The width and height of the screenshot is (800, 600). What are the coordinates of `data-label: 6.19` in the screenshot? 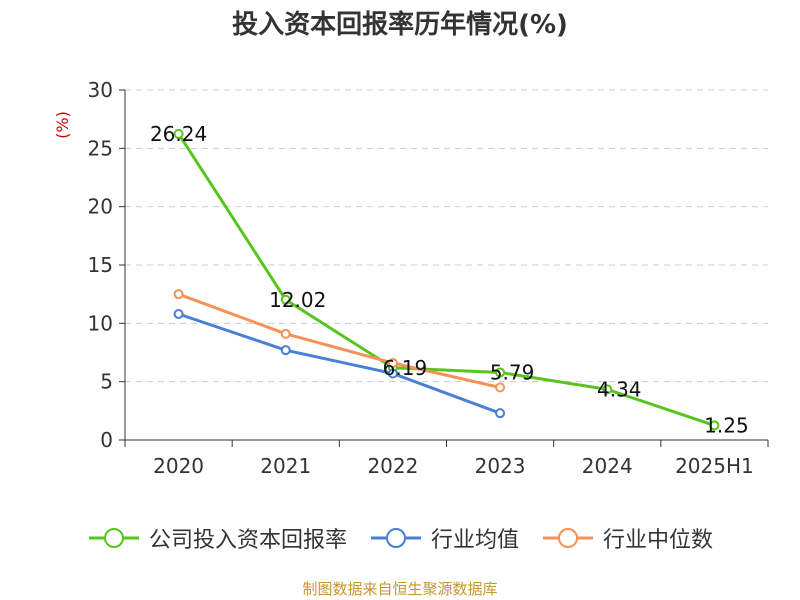 It's located at (405, 368).